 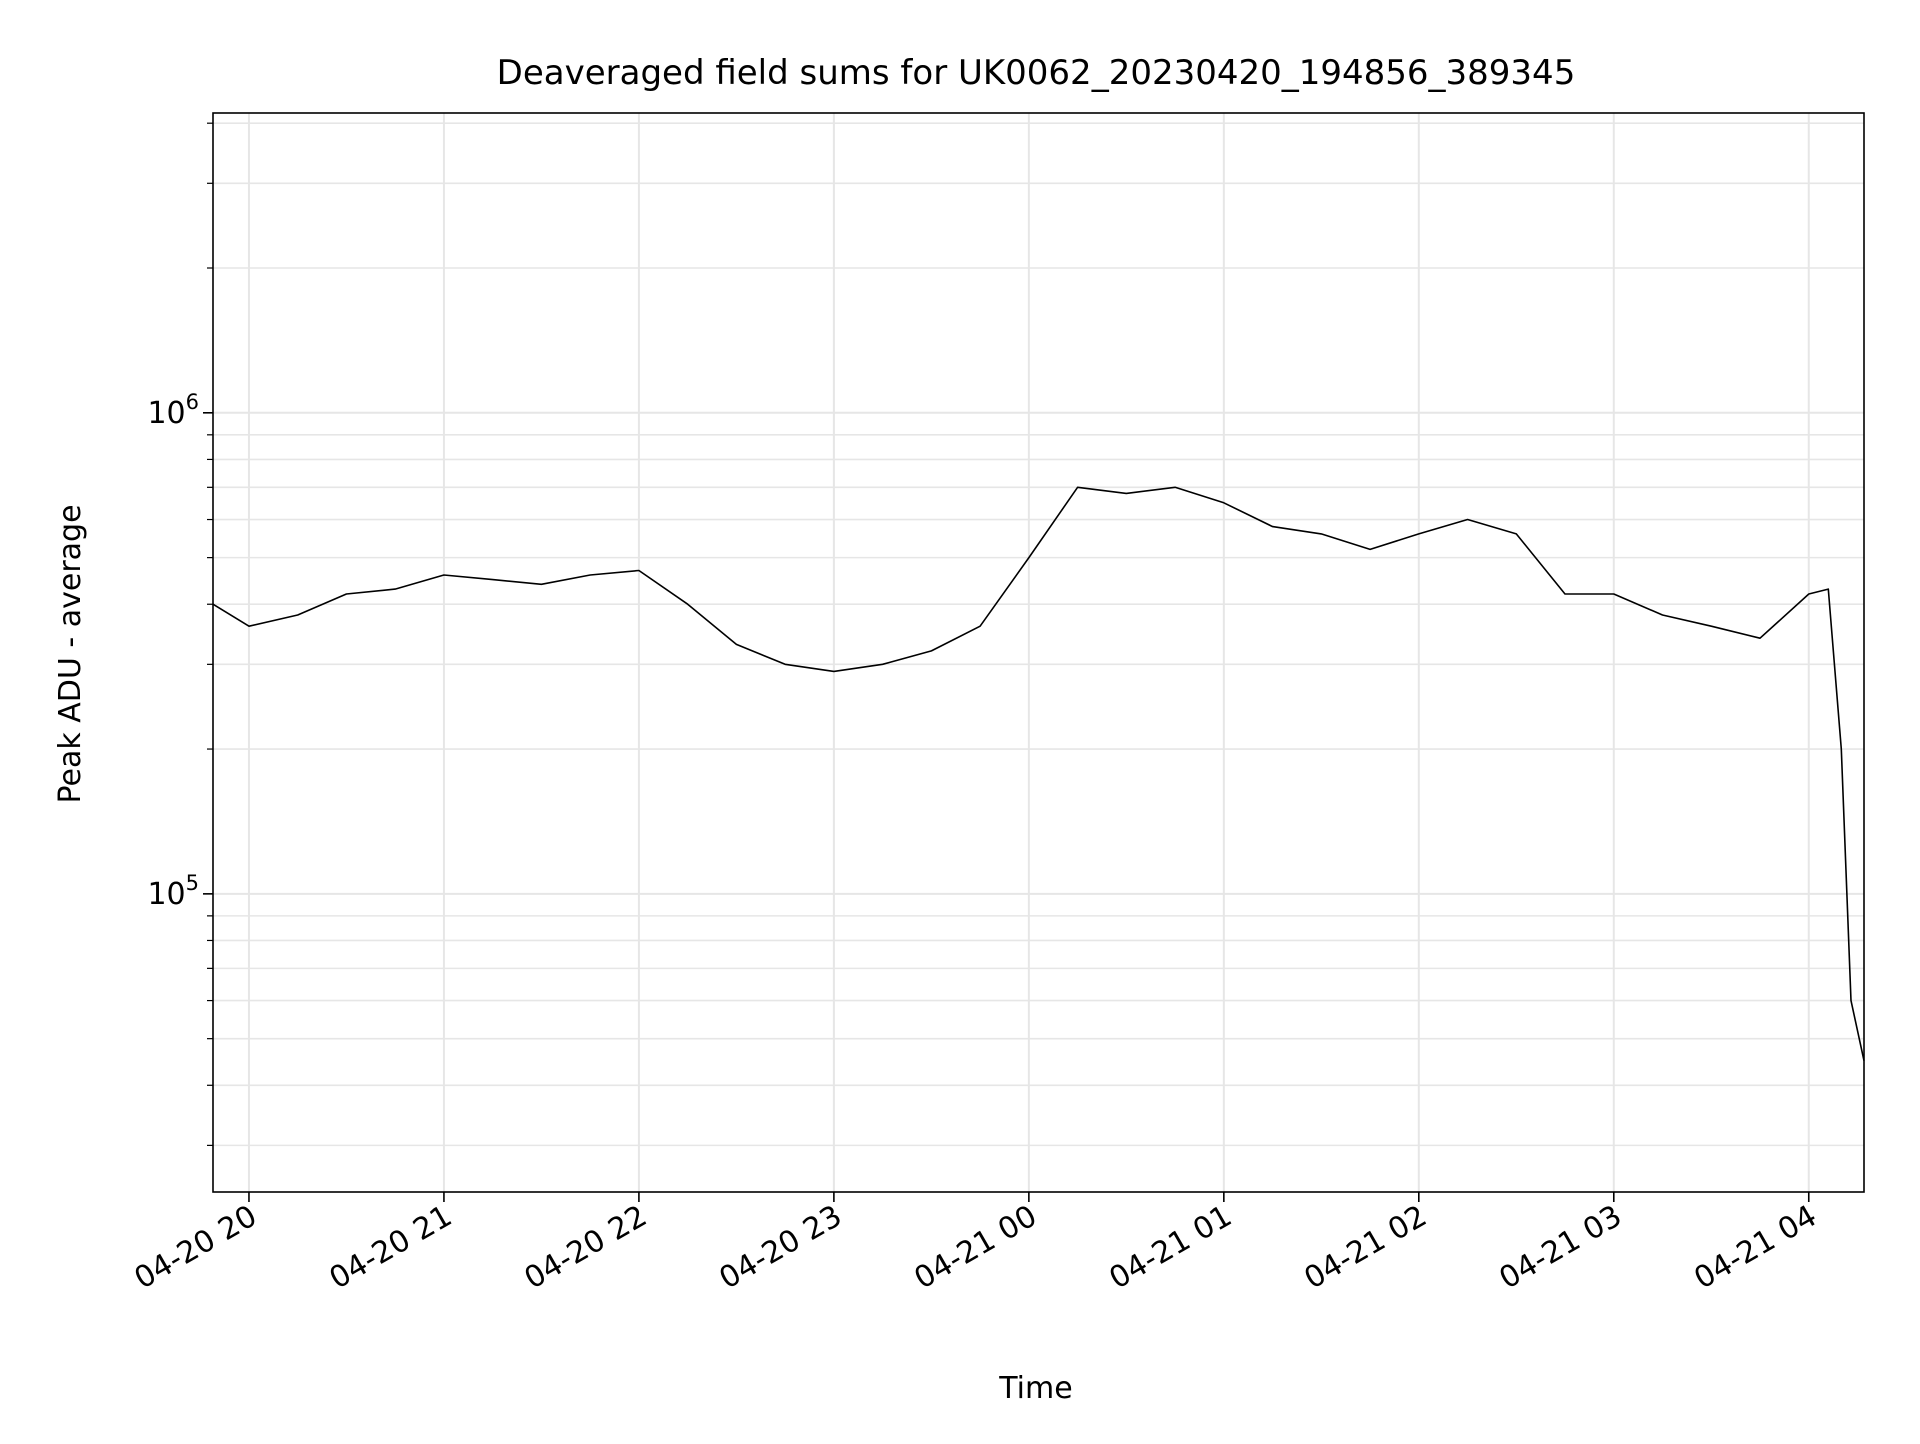 I want to click on y-axis-label: Peak ADU - average, so click(x=70, y=653).